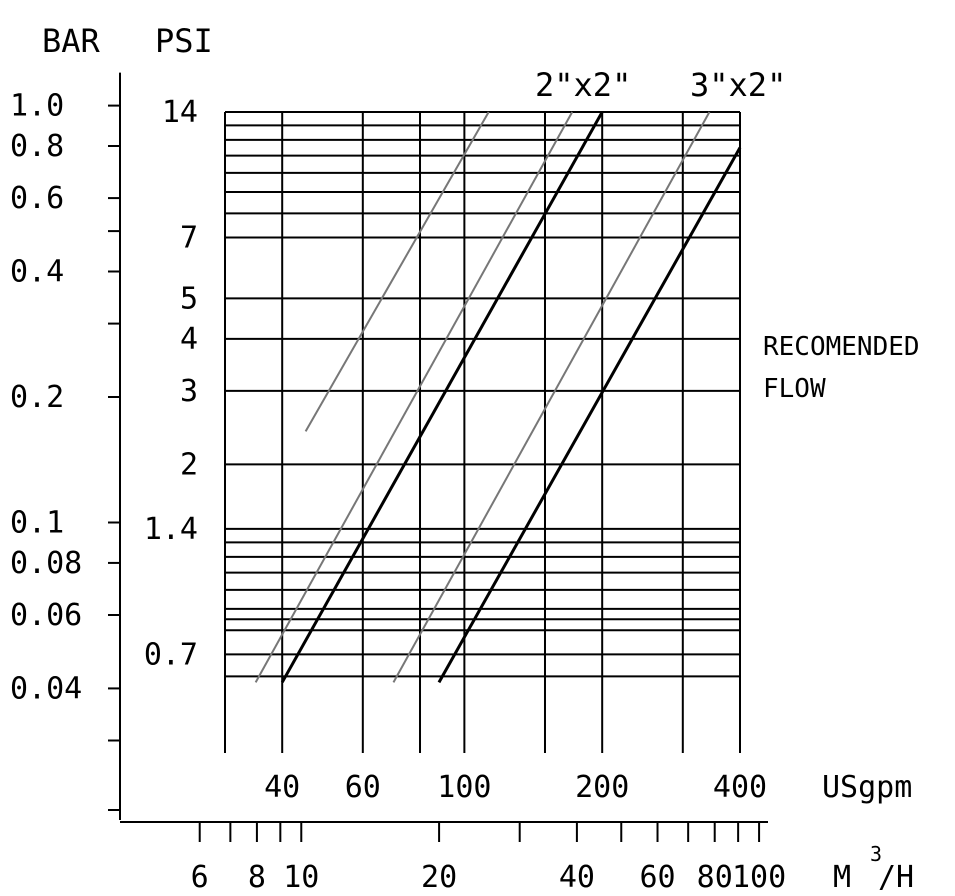  What do you see at coordinates (180, 112) in the screenshot?
I see `psi-tick-label: 14` at bounding box center [180, 112].